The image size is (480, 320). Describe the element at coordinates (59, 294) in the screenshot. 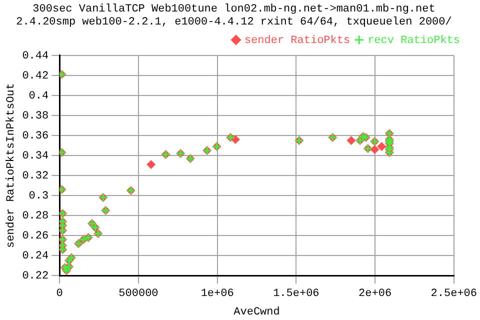

I see `x-tick-label: 0` at that location.